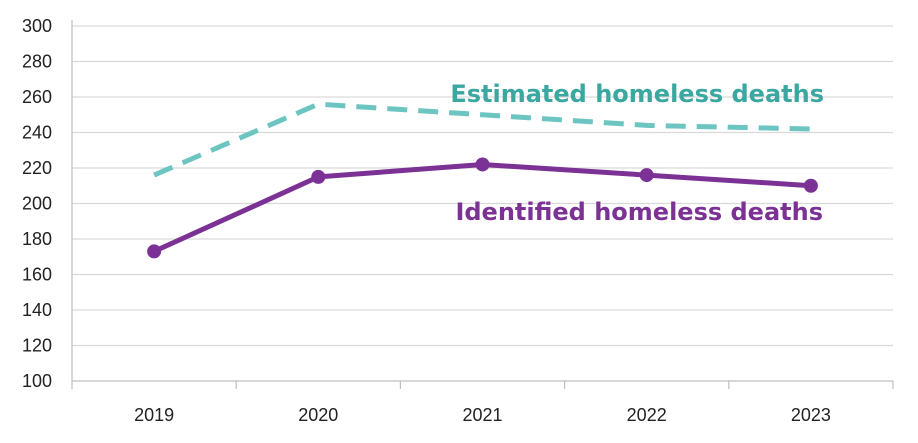  I want to click on y-tick-label-120: 120, so click(37, 346).